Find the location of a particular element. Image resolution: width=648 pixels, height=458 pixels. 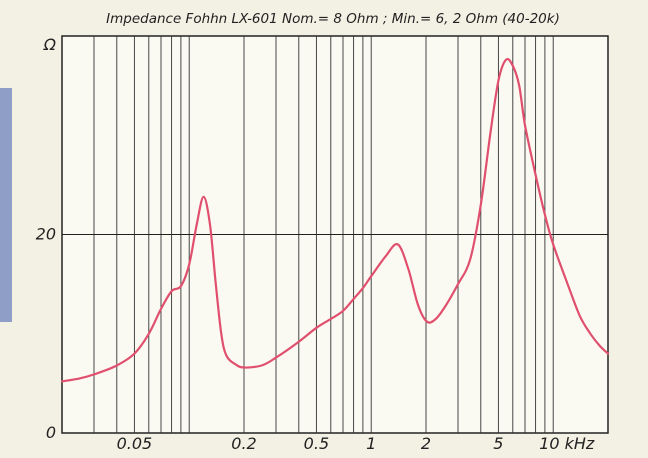

x-tick-label: 0.2 is located at coordinates (243, 443).